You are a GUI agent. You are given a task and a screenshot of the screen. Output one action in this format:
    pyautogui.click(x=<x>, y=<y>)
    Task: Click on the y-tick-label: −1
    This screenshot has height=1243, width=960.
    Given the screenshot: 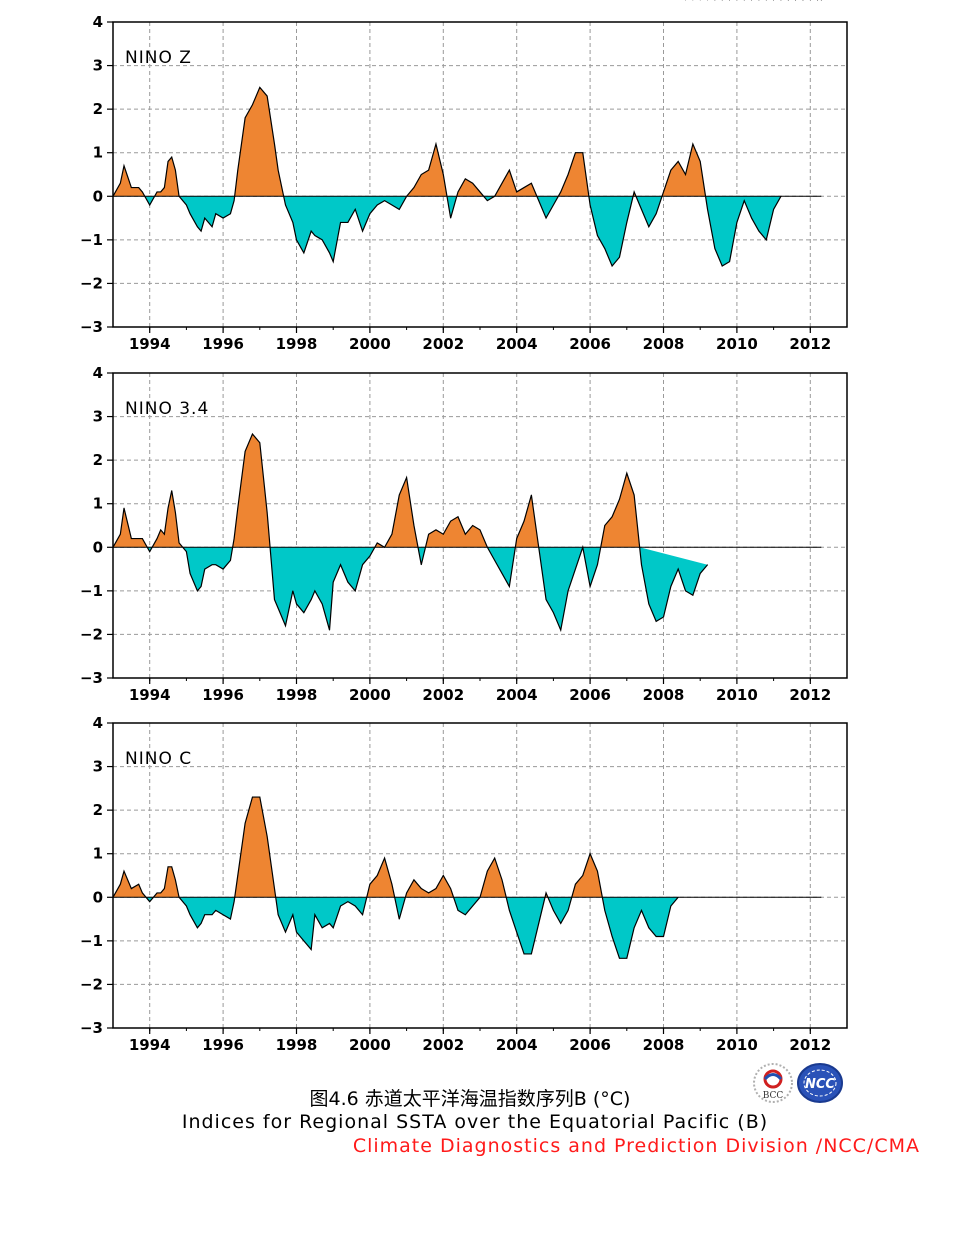 What is the action you would take?
    pyautogui.click(x=91, y=240)
    